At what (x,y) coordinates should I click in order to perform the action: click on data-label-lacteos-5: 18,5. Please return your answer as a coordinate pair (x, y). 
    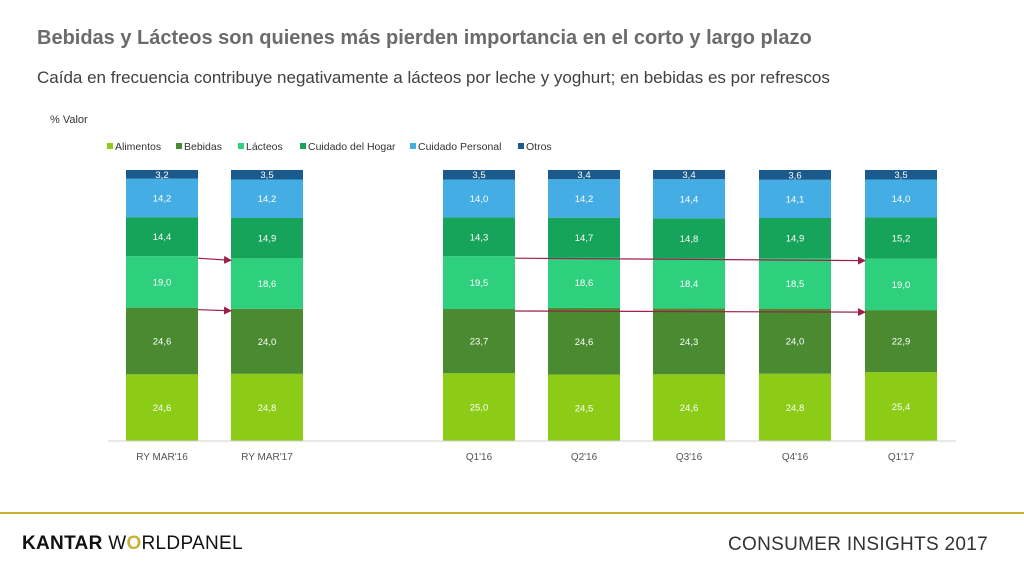
    Looking at the image, I should click on (795, 284).